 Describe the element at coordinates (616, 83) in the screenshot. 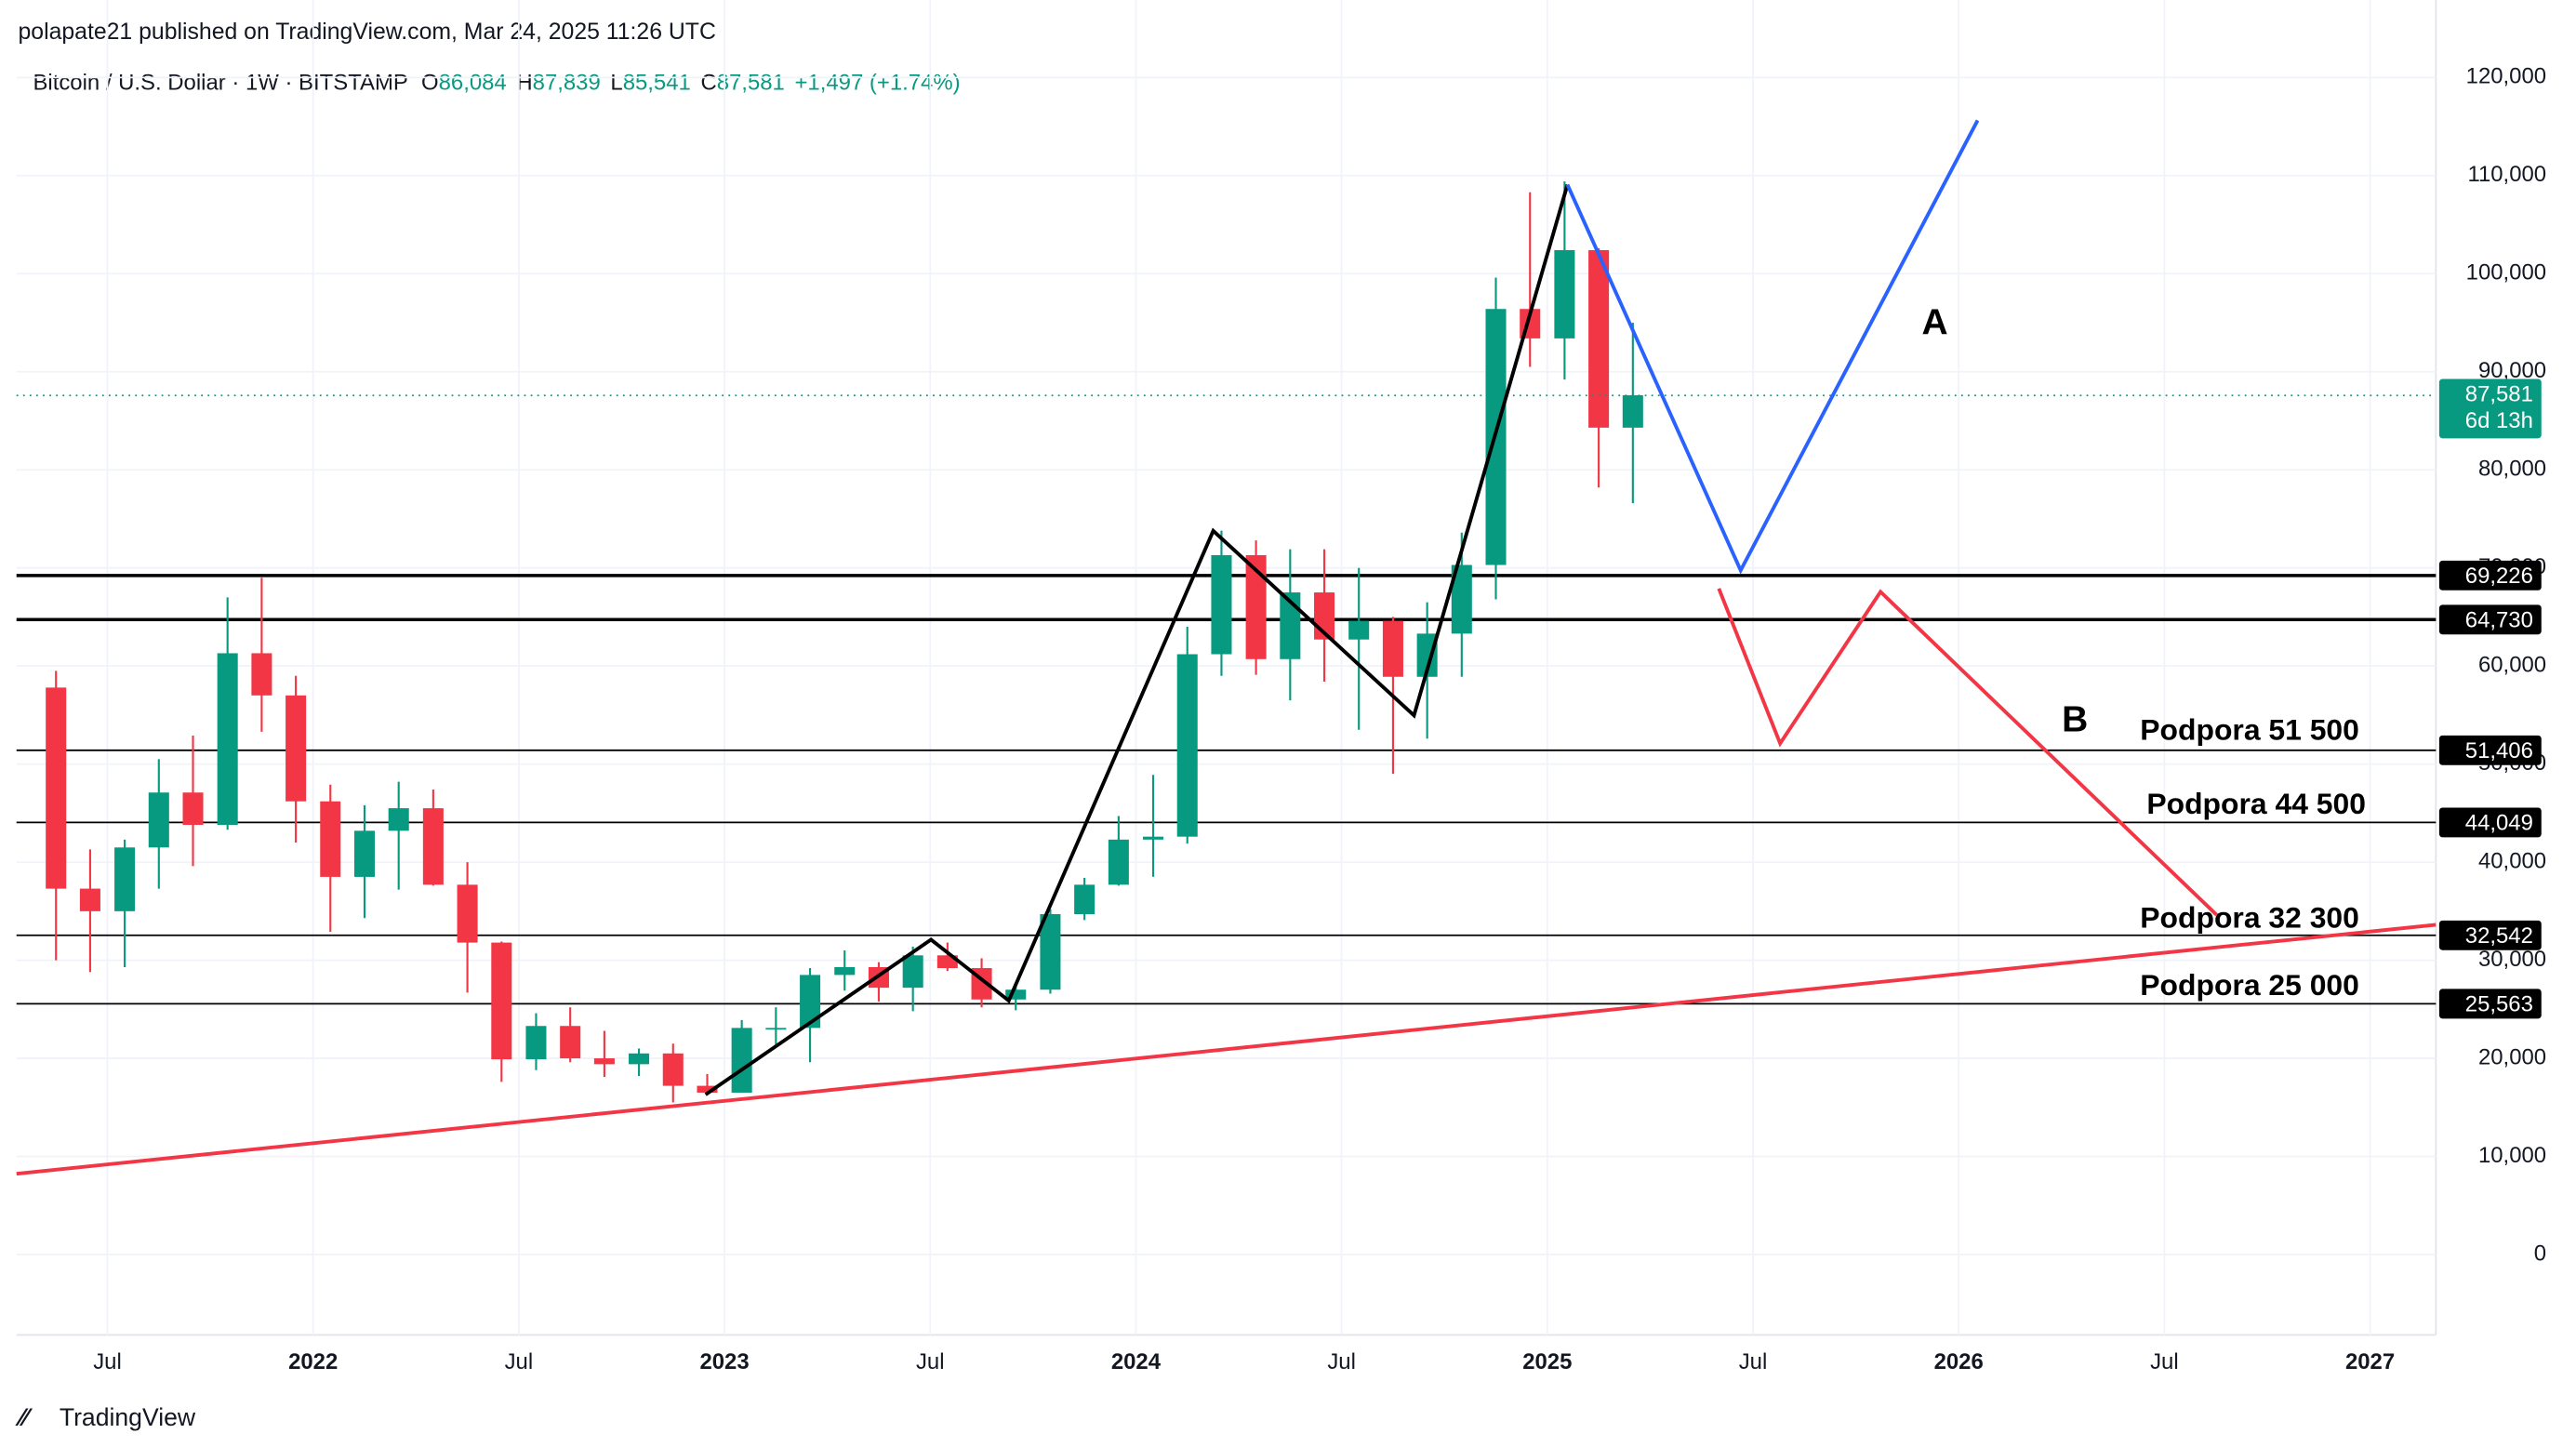

I see `legend-key: L` at that location.